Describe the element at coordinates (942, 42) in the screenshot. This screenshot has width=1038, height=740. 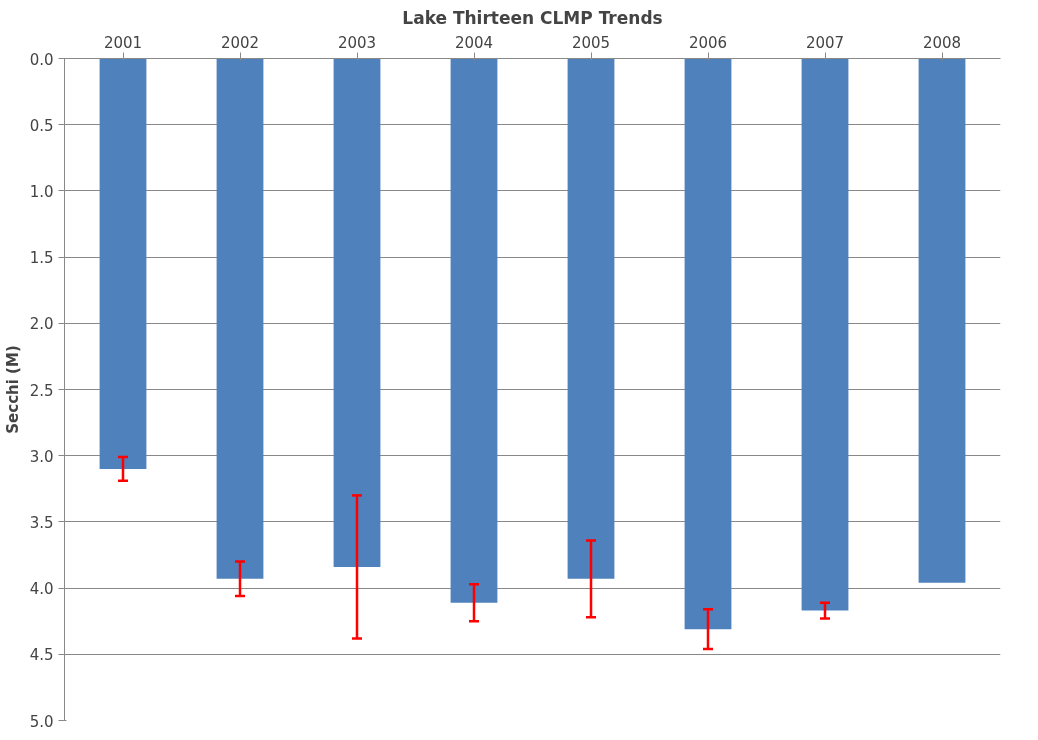
I see `x-tick-label: 2008` at that location.